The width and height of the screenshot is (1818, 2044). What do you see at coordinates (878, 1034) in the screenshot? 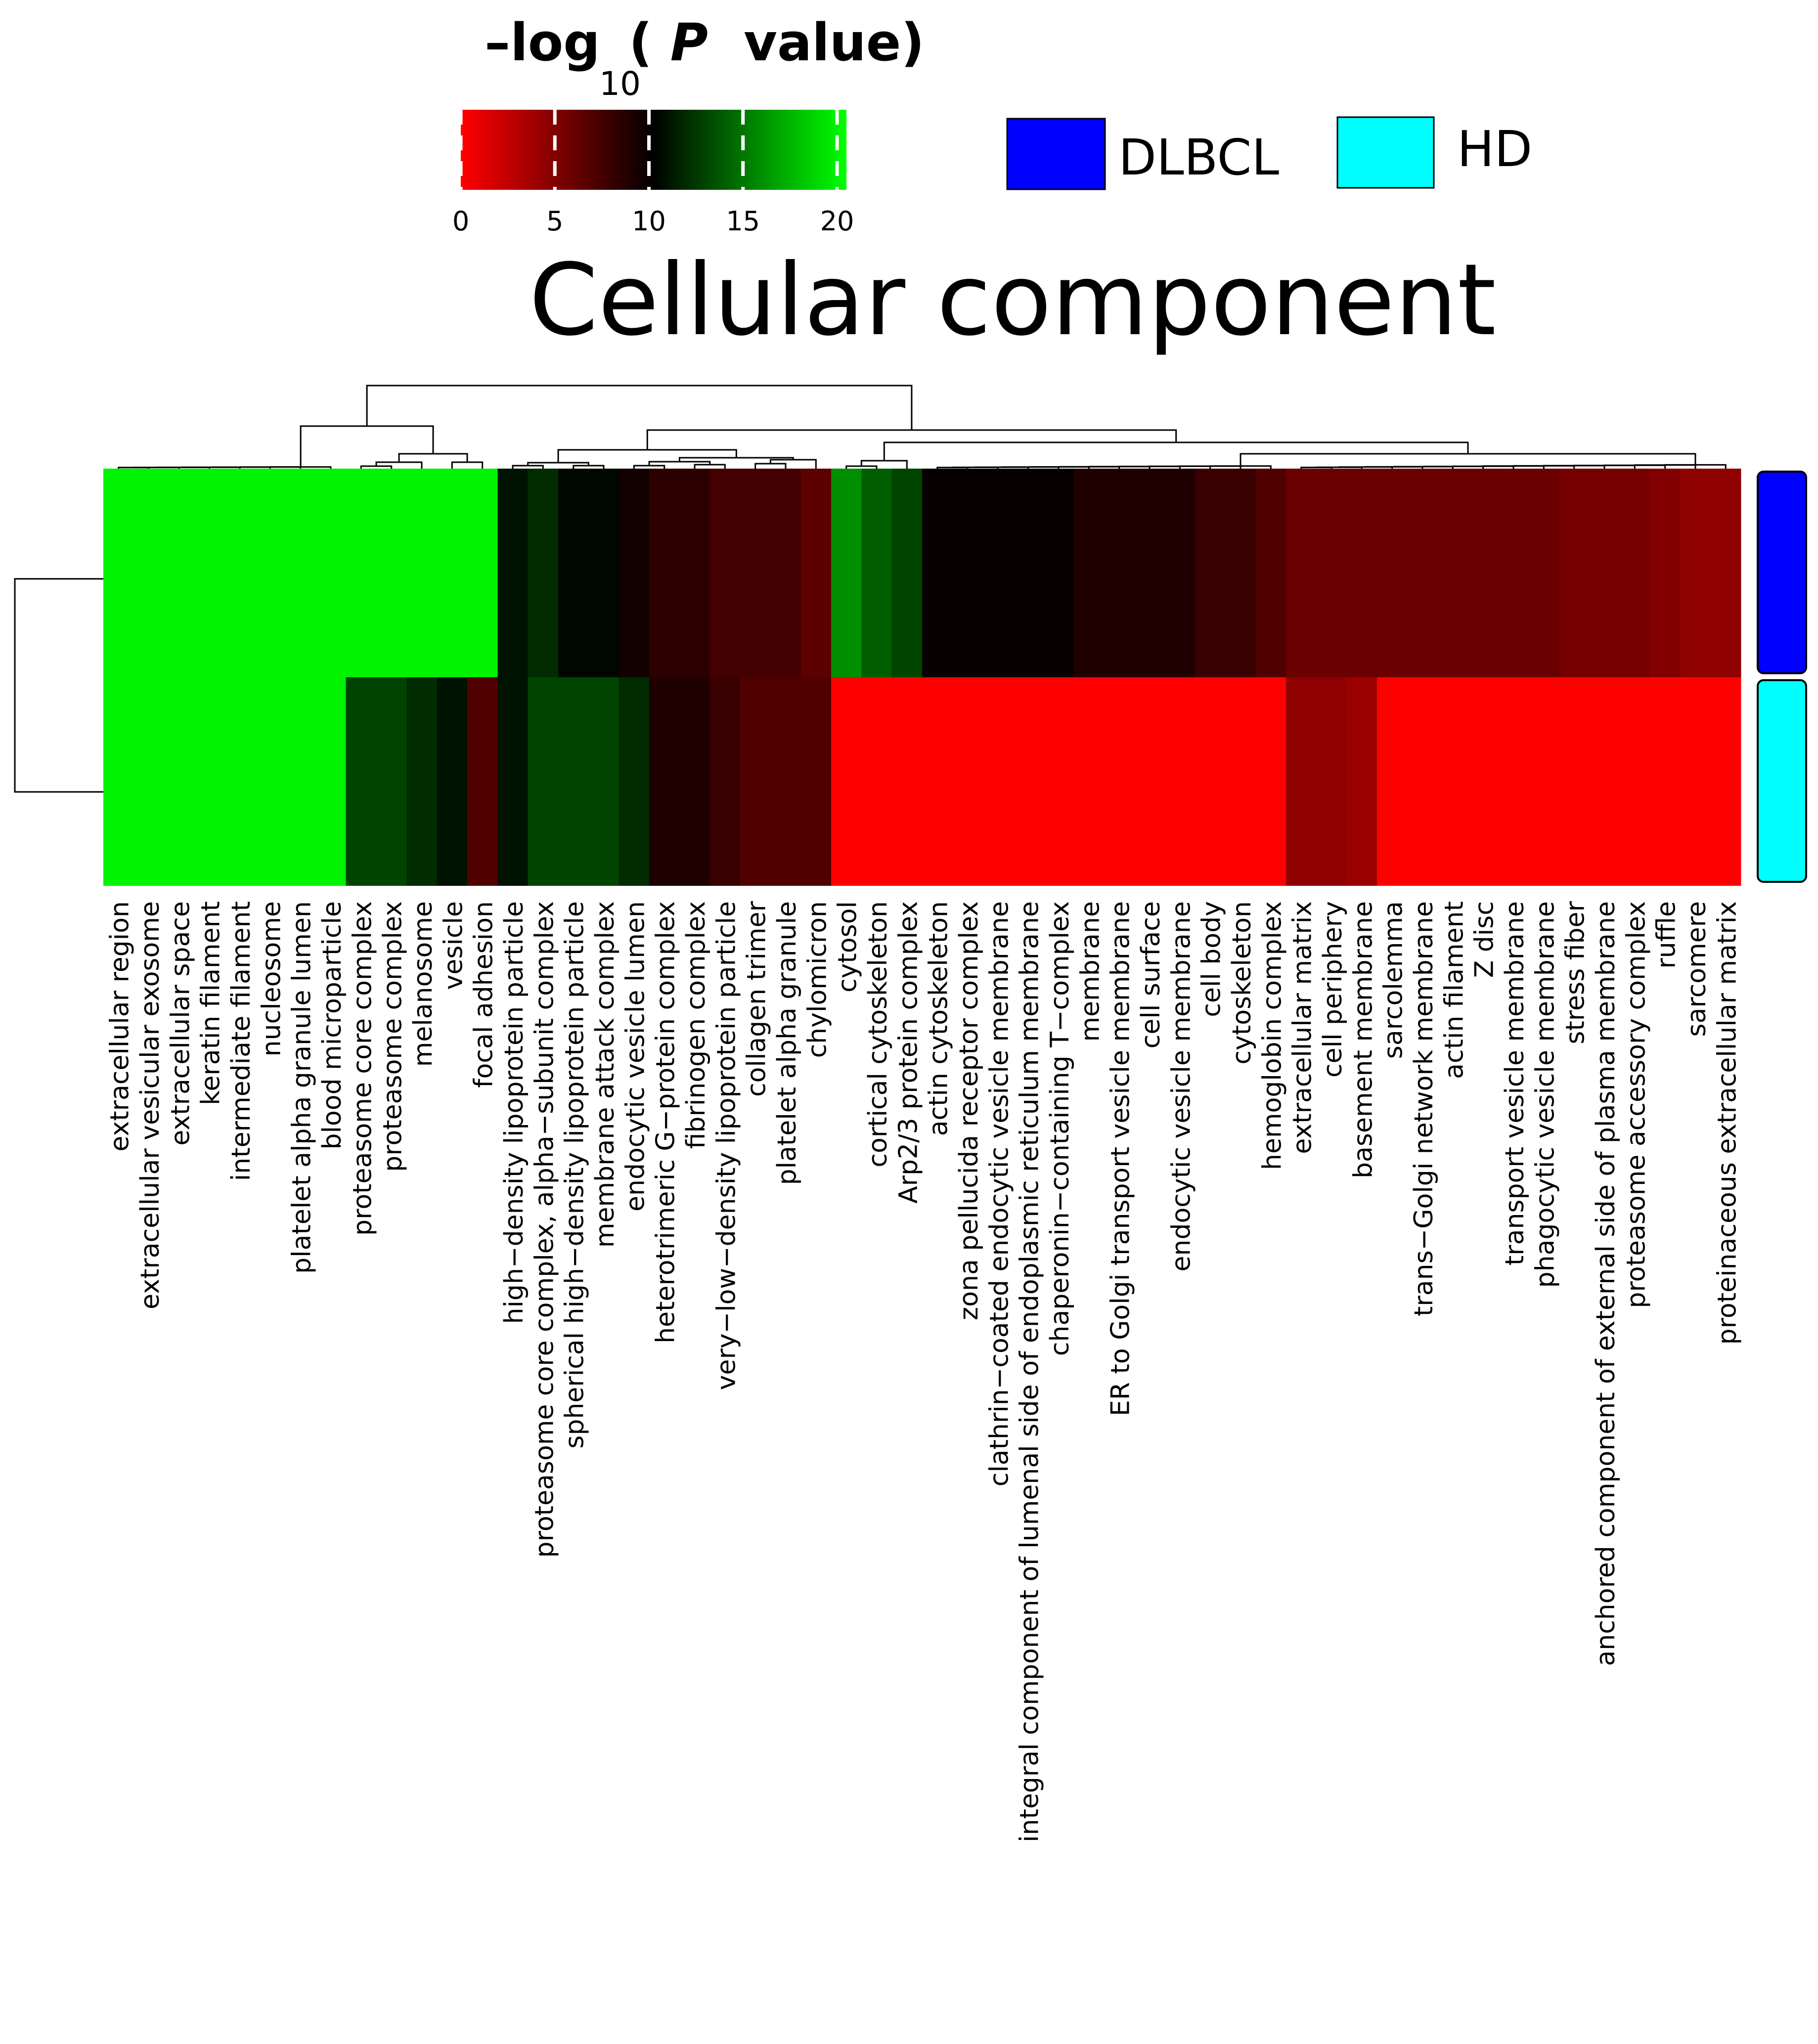
I see `column-label: cortical cytoskeleton` at bounding box center [878, 1034].